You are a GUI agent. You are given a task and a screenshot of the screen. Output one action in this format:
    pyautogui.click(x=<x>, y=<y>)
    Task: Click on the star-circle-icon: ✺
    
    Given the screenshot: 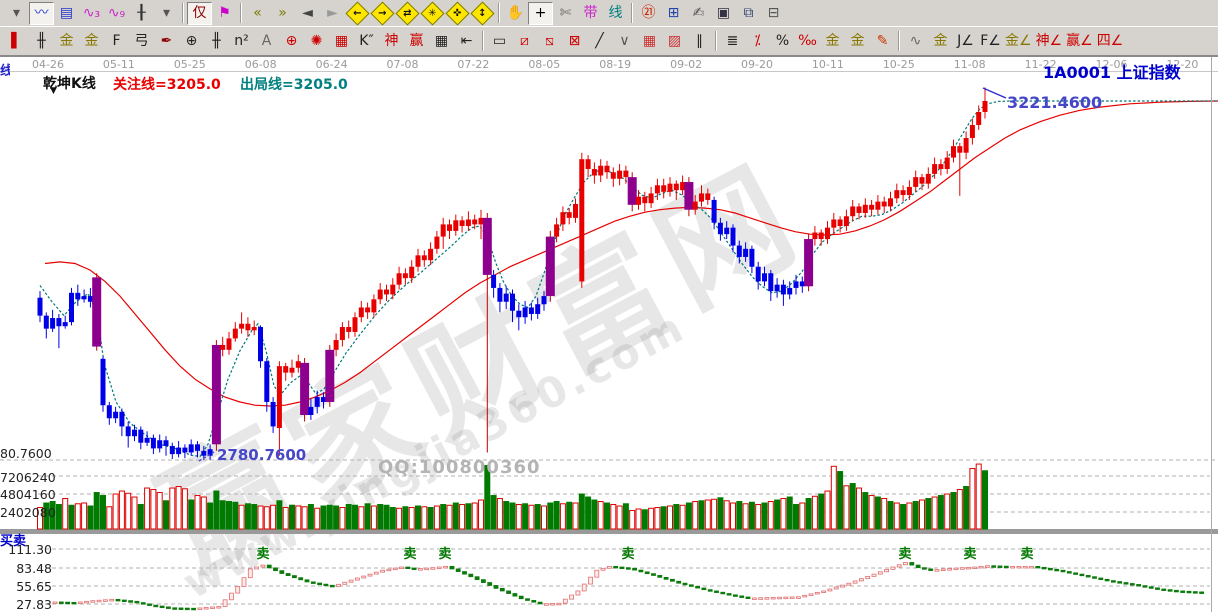 What is the action you would take?
    pyautogui.click(x=316, y=41)
    